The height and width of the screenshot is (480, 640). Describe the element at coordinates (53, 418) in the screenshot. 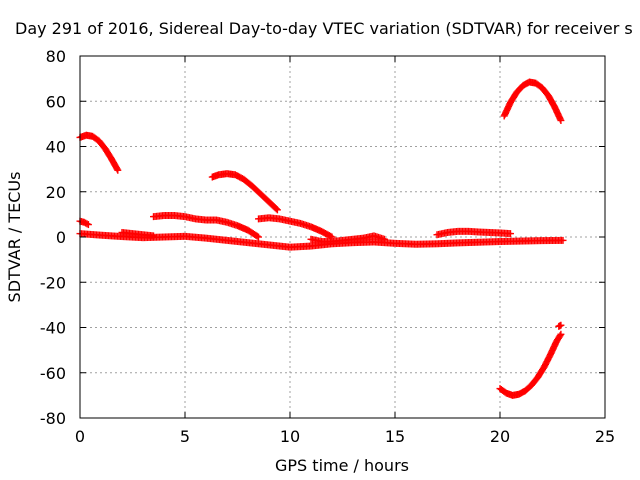

I see `y-tick-label: -80` at that location.